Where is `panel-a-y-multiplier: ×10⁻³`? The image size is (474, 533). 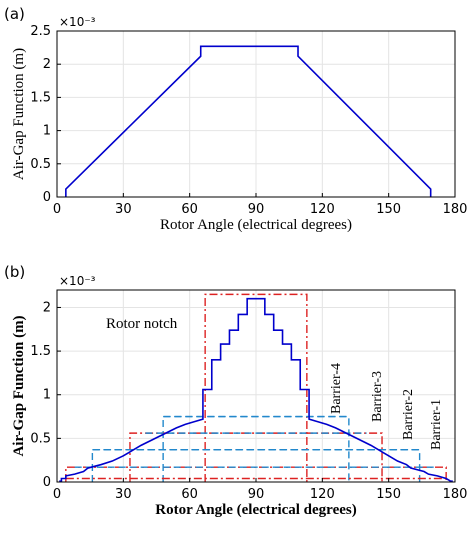
panel-a-y-multiplier: ×10⁻³ is located at coordinates (77, 22).